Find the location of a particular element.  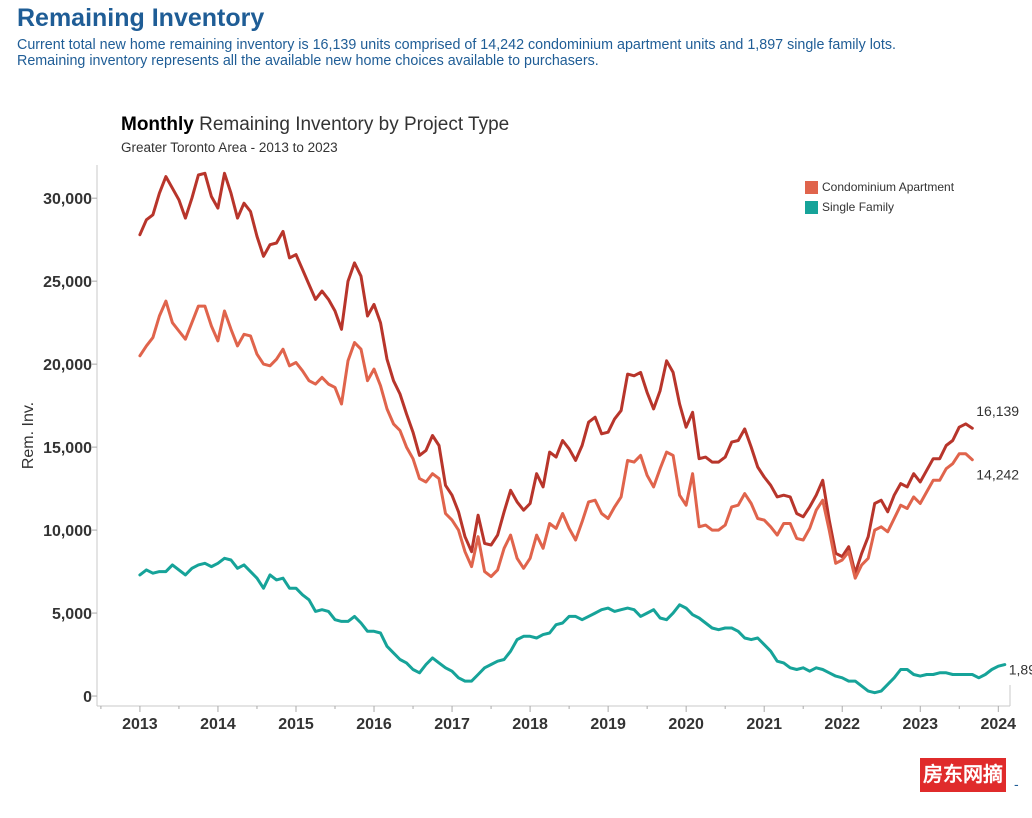

chart-legend: Condominium Apartment Single Family is located at coordinates (879, 197).